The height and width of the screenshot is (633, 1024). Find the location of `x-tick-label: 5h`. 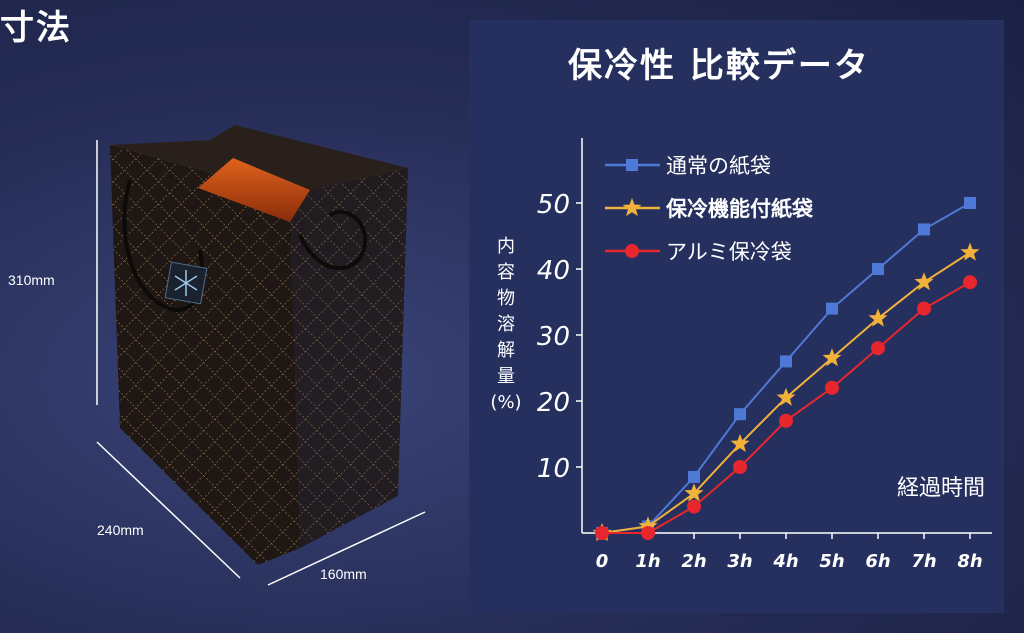

x-tick-label: 5h is located at coordinates (831, 561).